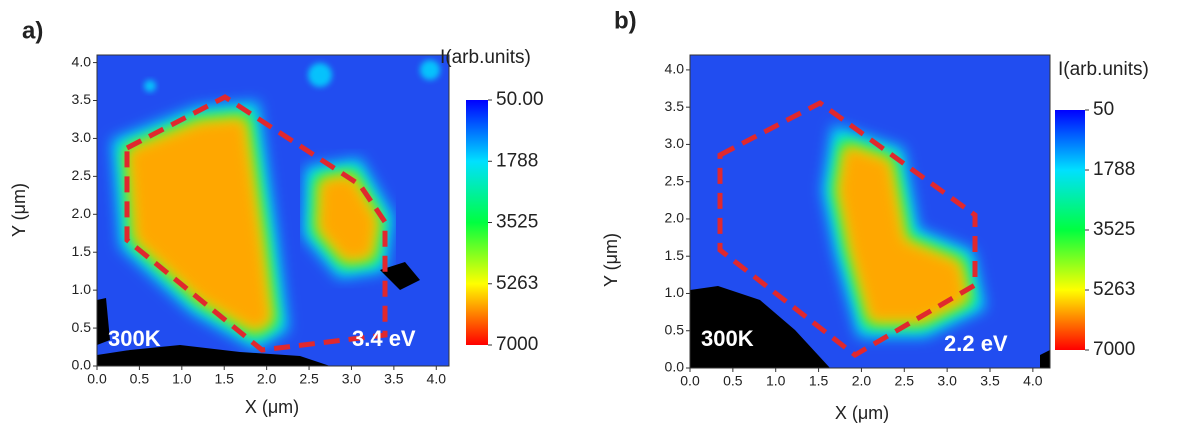 The height and width of the screenshot is (431, 1184). What do you see at coordinates (384, 338) in the screenshot?
I see `annotation: 3.4 eV` at bounding box center [384, 338].